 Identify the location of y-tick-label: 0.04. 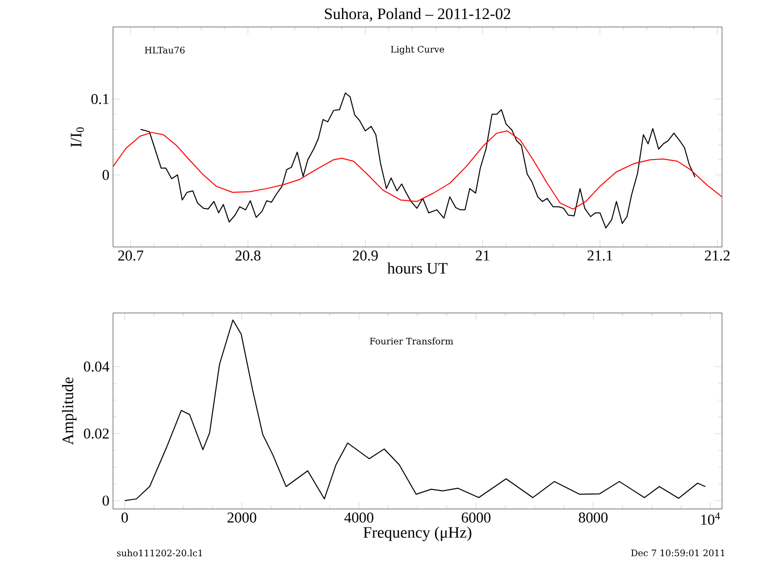
(97, 367).